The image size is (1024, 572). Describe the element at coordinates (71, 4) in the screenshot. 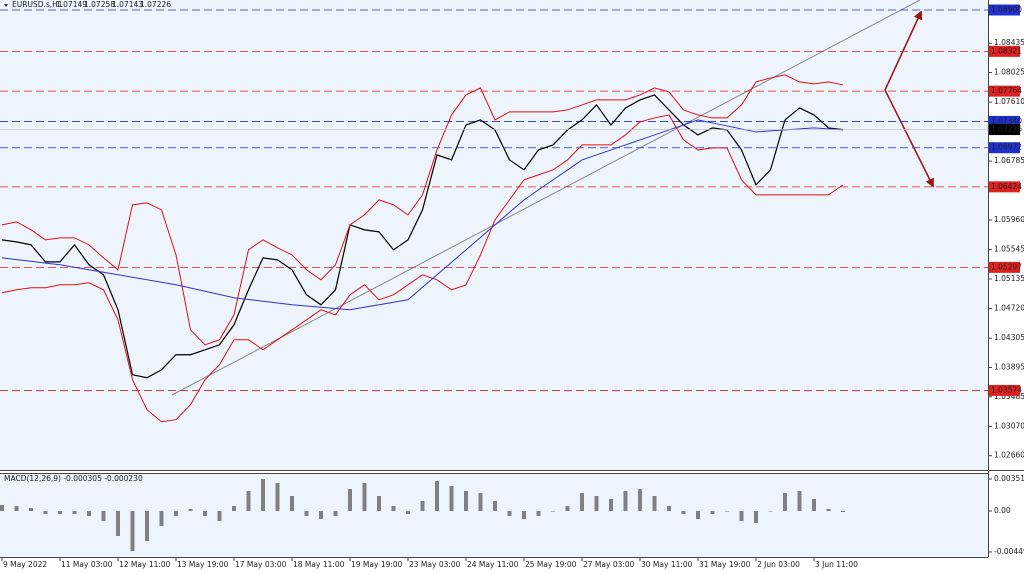

I see `quote-open: 1.07149` at that location.